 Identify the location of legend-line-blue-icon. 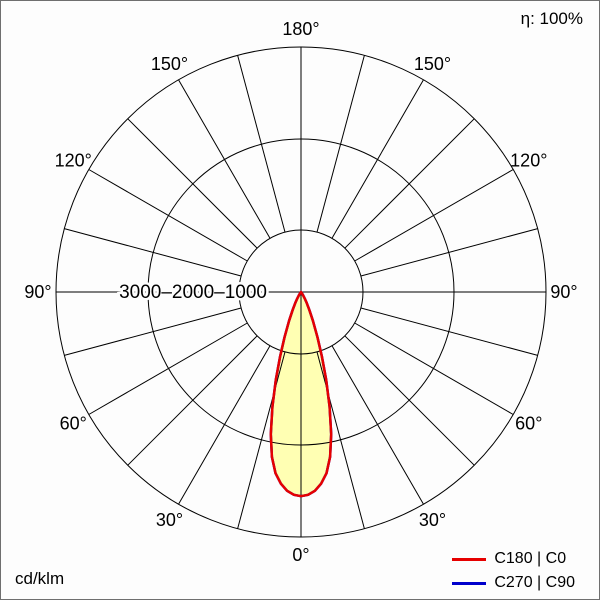
(469, 583).